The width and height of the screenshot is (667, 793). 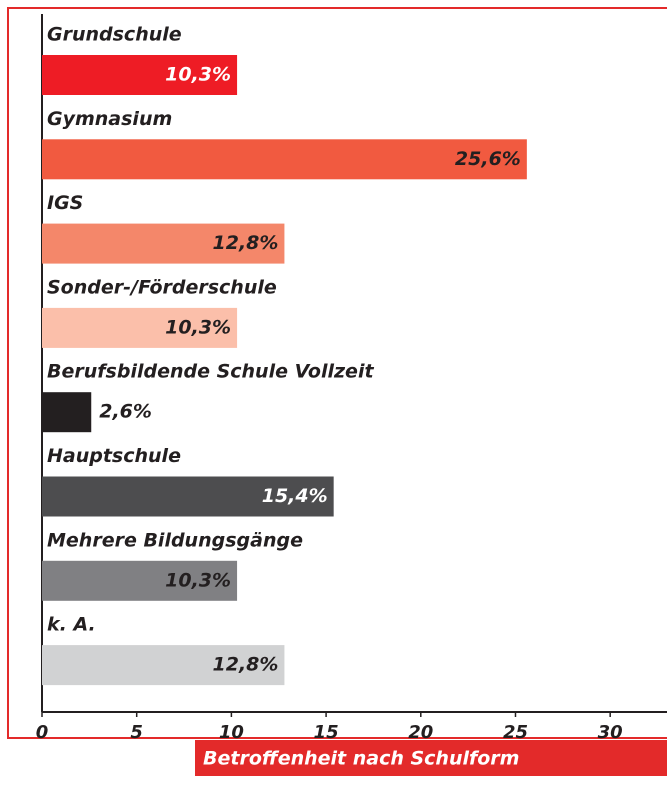 I want to click on value-label: 25,6%, so click(x=488, y=159).